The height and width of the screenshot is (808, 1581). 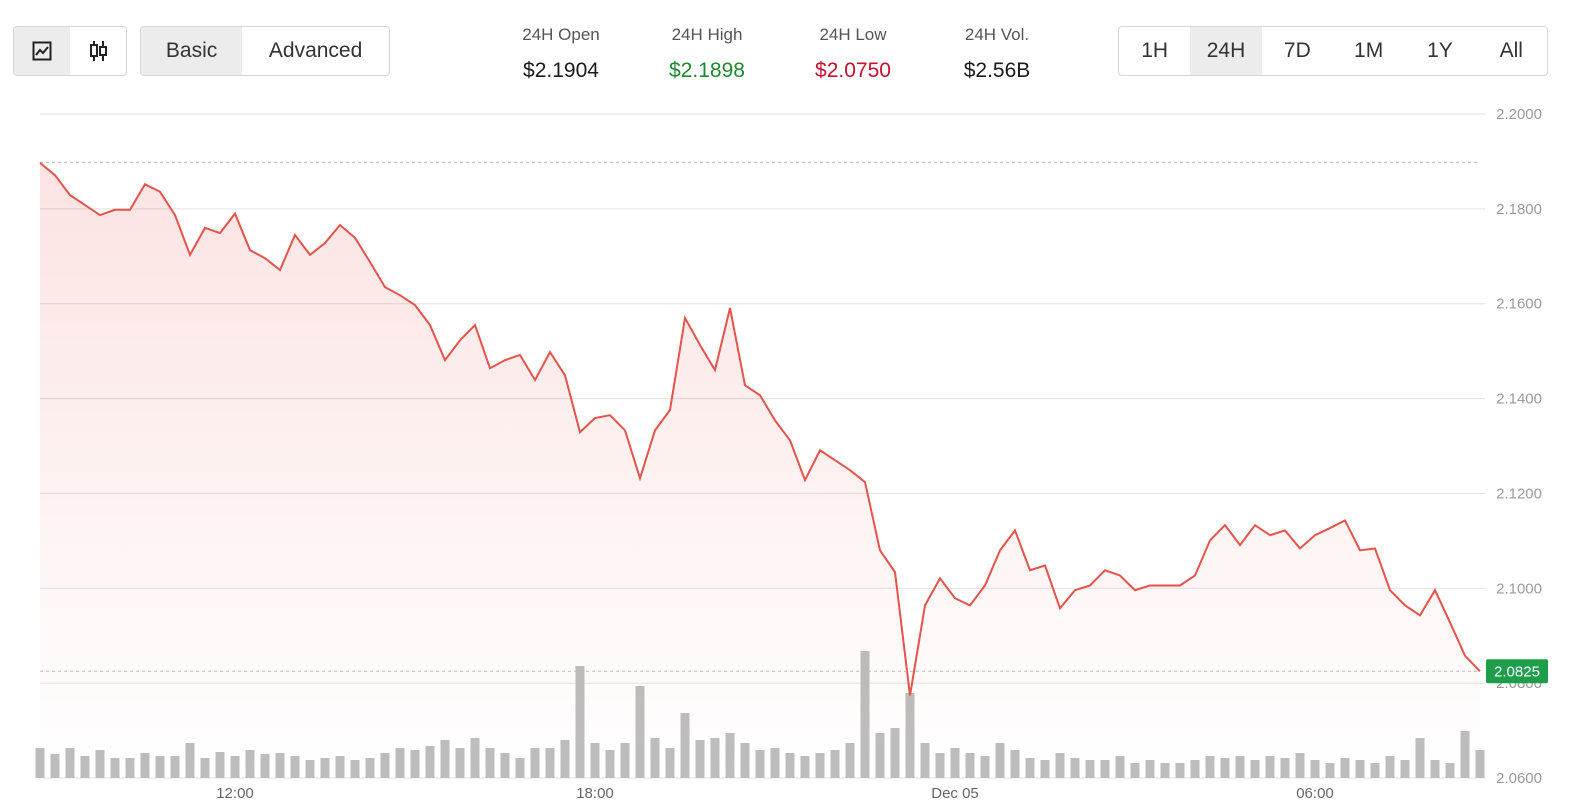 I want to click on last-price-label: 2.0825, so click(x=1517, y=671).